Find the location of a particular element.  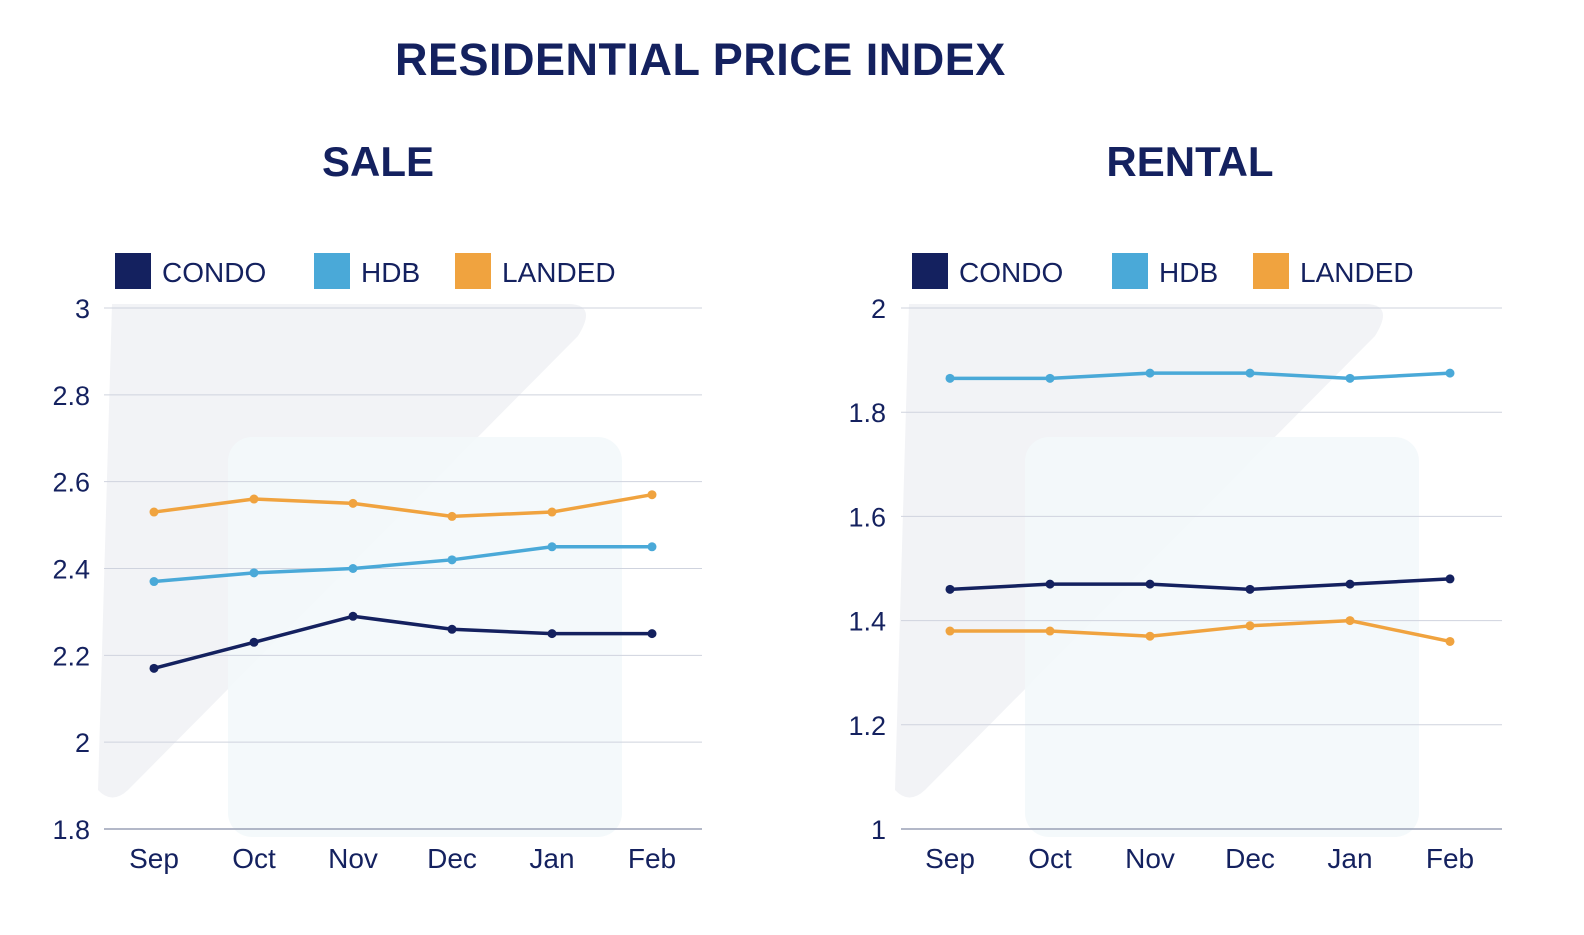

y-tick-label: 2.2 is located at coordinates (71, 656).